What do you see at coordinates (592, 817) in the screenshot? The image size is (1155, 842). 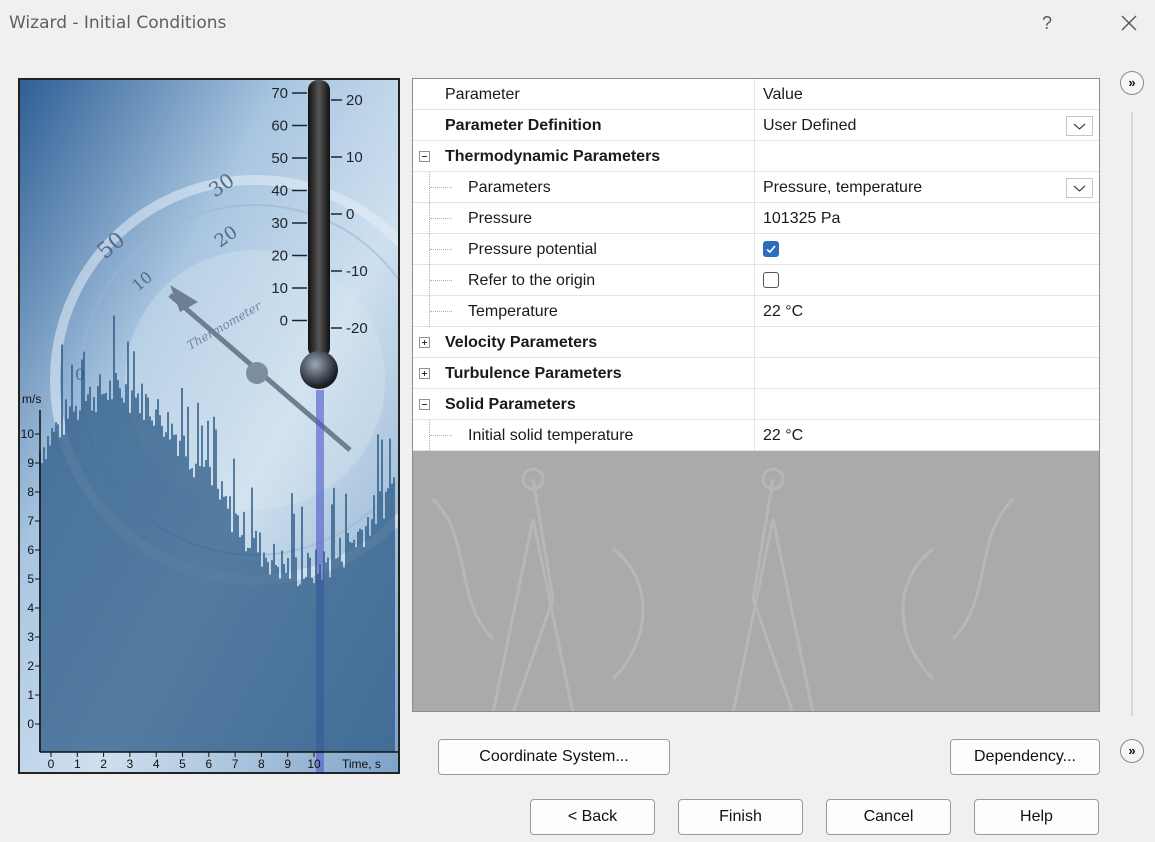 I see `back-button: < Back` at bounding box center [592, 817].